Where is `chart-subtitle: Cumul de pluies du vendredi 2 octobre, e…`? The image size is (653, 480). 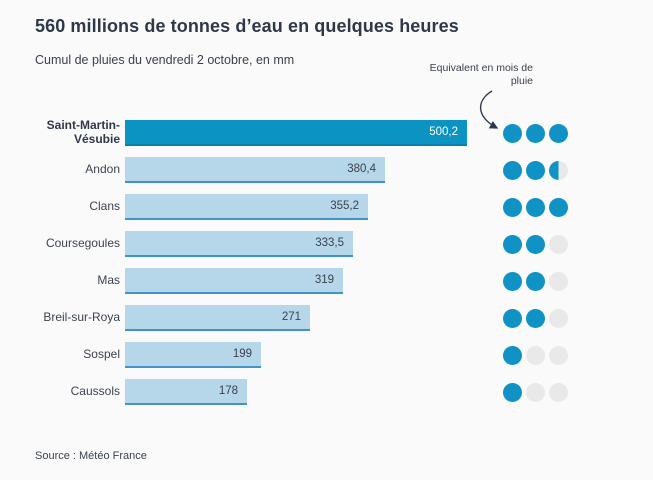 chart-subtitle: Cumul de pluies du vendredi 2 octobre, e… is located at coordinates (165, 60).